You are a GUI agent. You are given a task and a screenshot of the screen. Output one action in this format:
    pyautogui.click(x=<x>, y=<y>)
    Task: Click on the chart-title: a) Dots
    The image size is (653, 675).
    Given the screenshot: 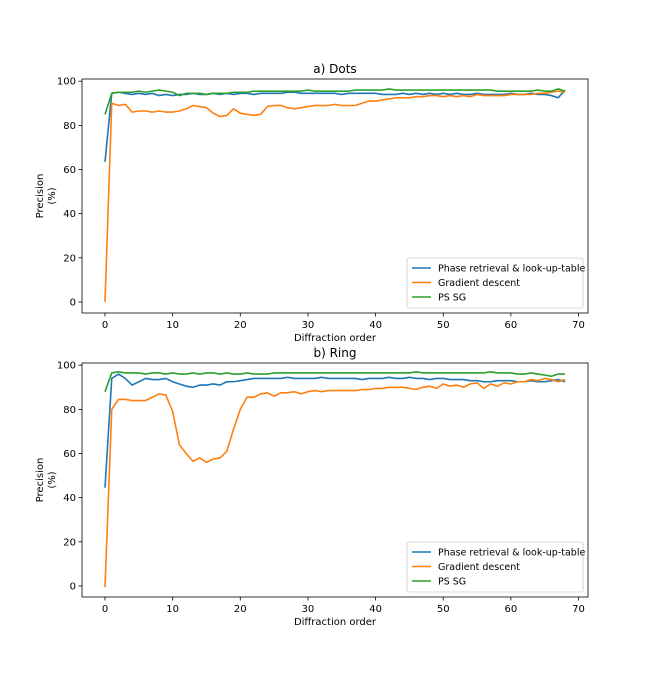 What is the action you would take?
    pyautogui.click(x=334, y=69)
    